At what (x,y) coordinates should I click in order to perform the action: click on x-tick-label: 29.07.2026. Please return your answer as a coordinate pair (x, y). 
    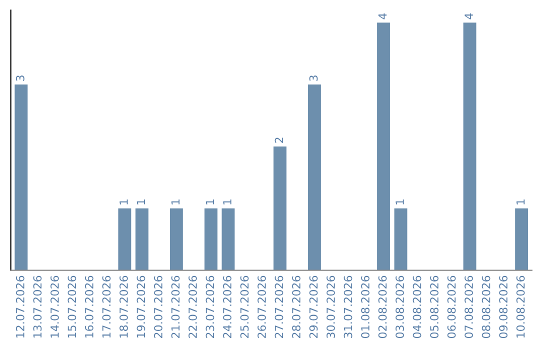
    Looking at the image, I should click on (313, 307).